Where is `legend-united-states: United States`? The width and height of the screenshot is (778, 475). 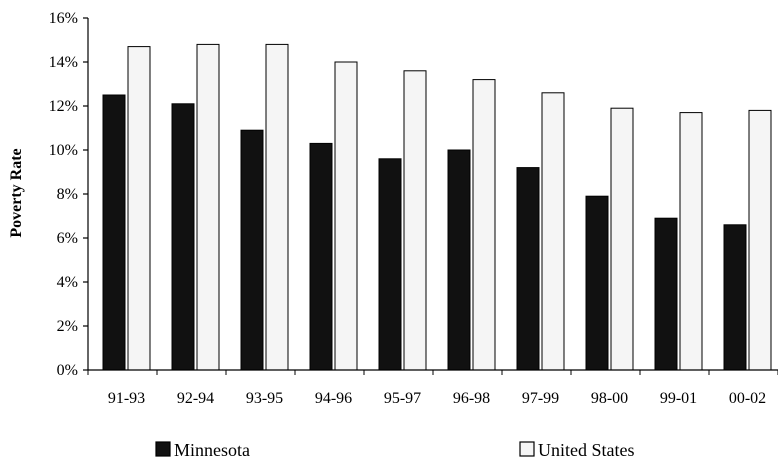 legend-united-states: United States is located at coordinates (577, 450).